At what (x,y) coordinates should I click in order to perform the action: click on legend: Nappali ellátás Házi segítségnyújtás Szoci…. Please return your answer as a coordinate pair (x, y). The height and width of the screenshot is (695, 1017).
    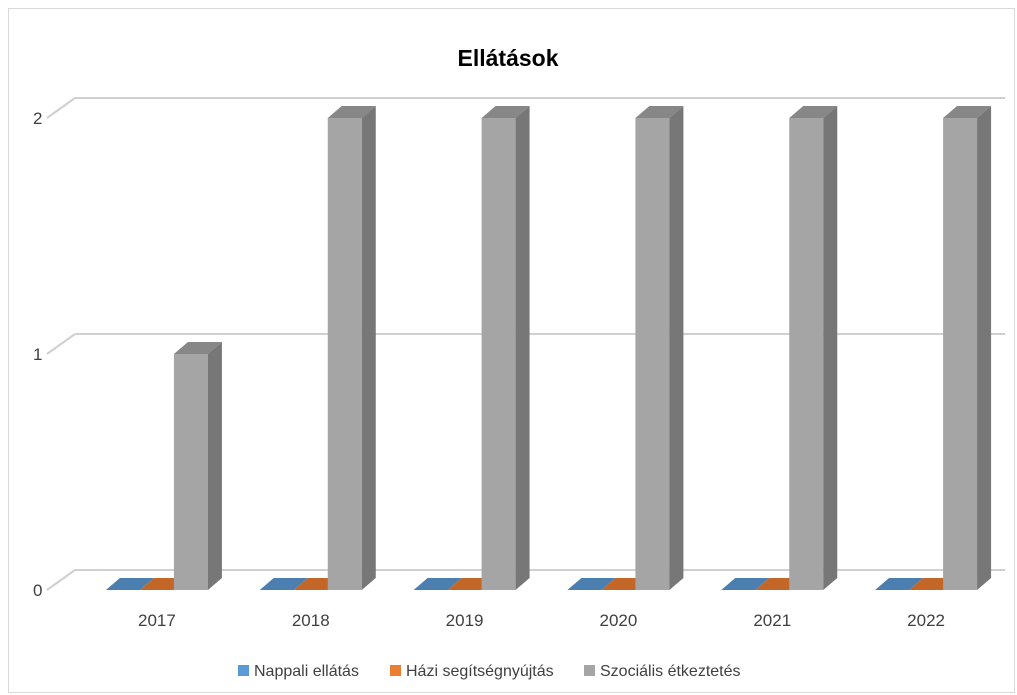
    Looking at the image, I should click on (489, 671).